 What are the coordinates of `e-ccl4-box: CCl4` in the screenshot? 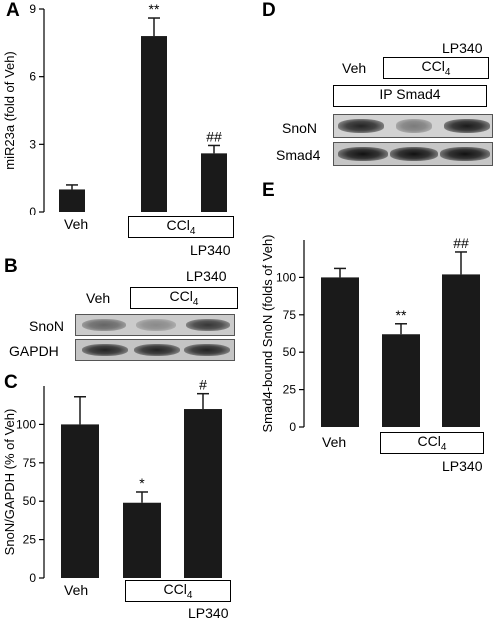 It's located at (432, 443).